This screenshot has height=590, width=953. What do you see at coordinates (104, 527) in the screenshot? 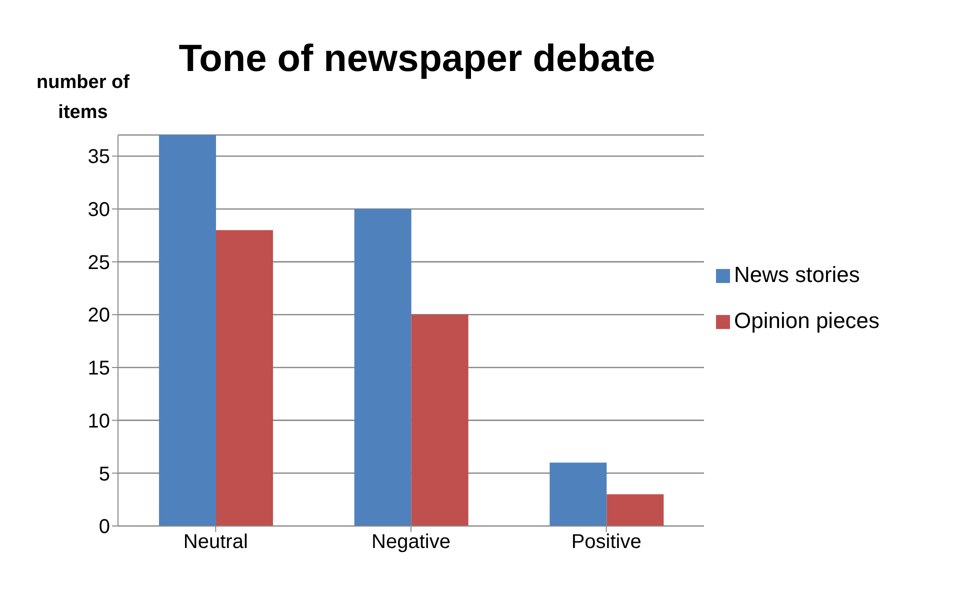
I see `y-tick-label: 0` at bounding box center [104, 527].